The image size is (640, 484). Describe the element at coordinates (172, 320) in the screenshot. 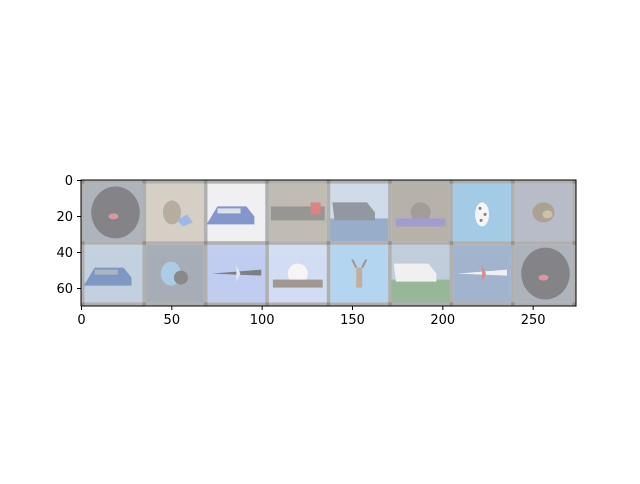

I see `x-tick-label: 50` at that location.